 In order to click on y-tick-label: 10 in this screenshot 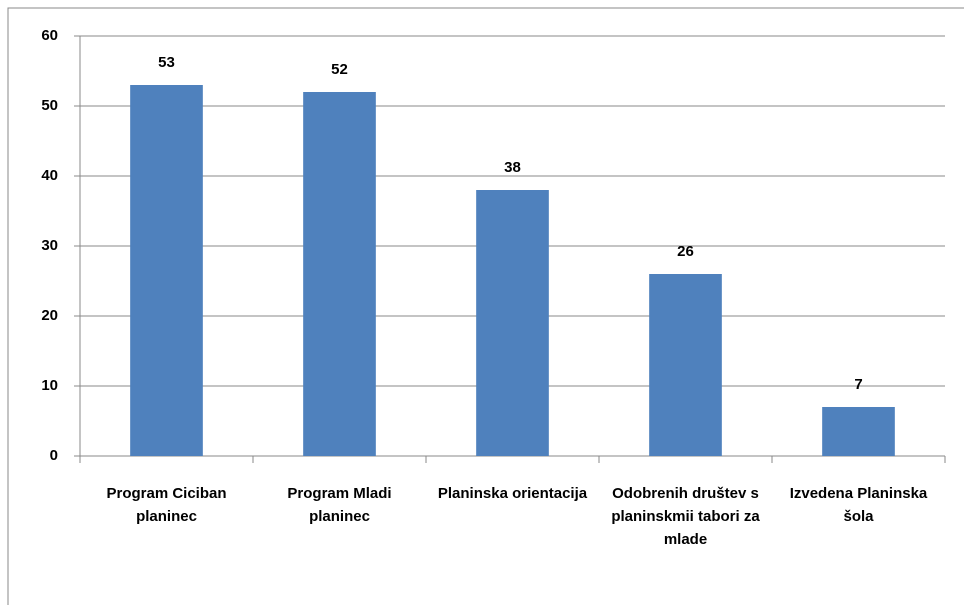, I will do `click(49, 385)`.